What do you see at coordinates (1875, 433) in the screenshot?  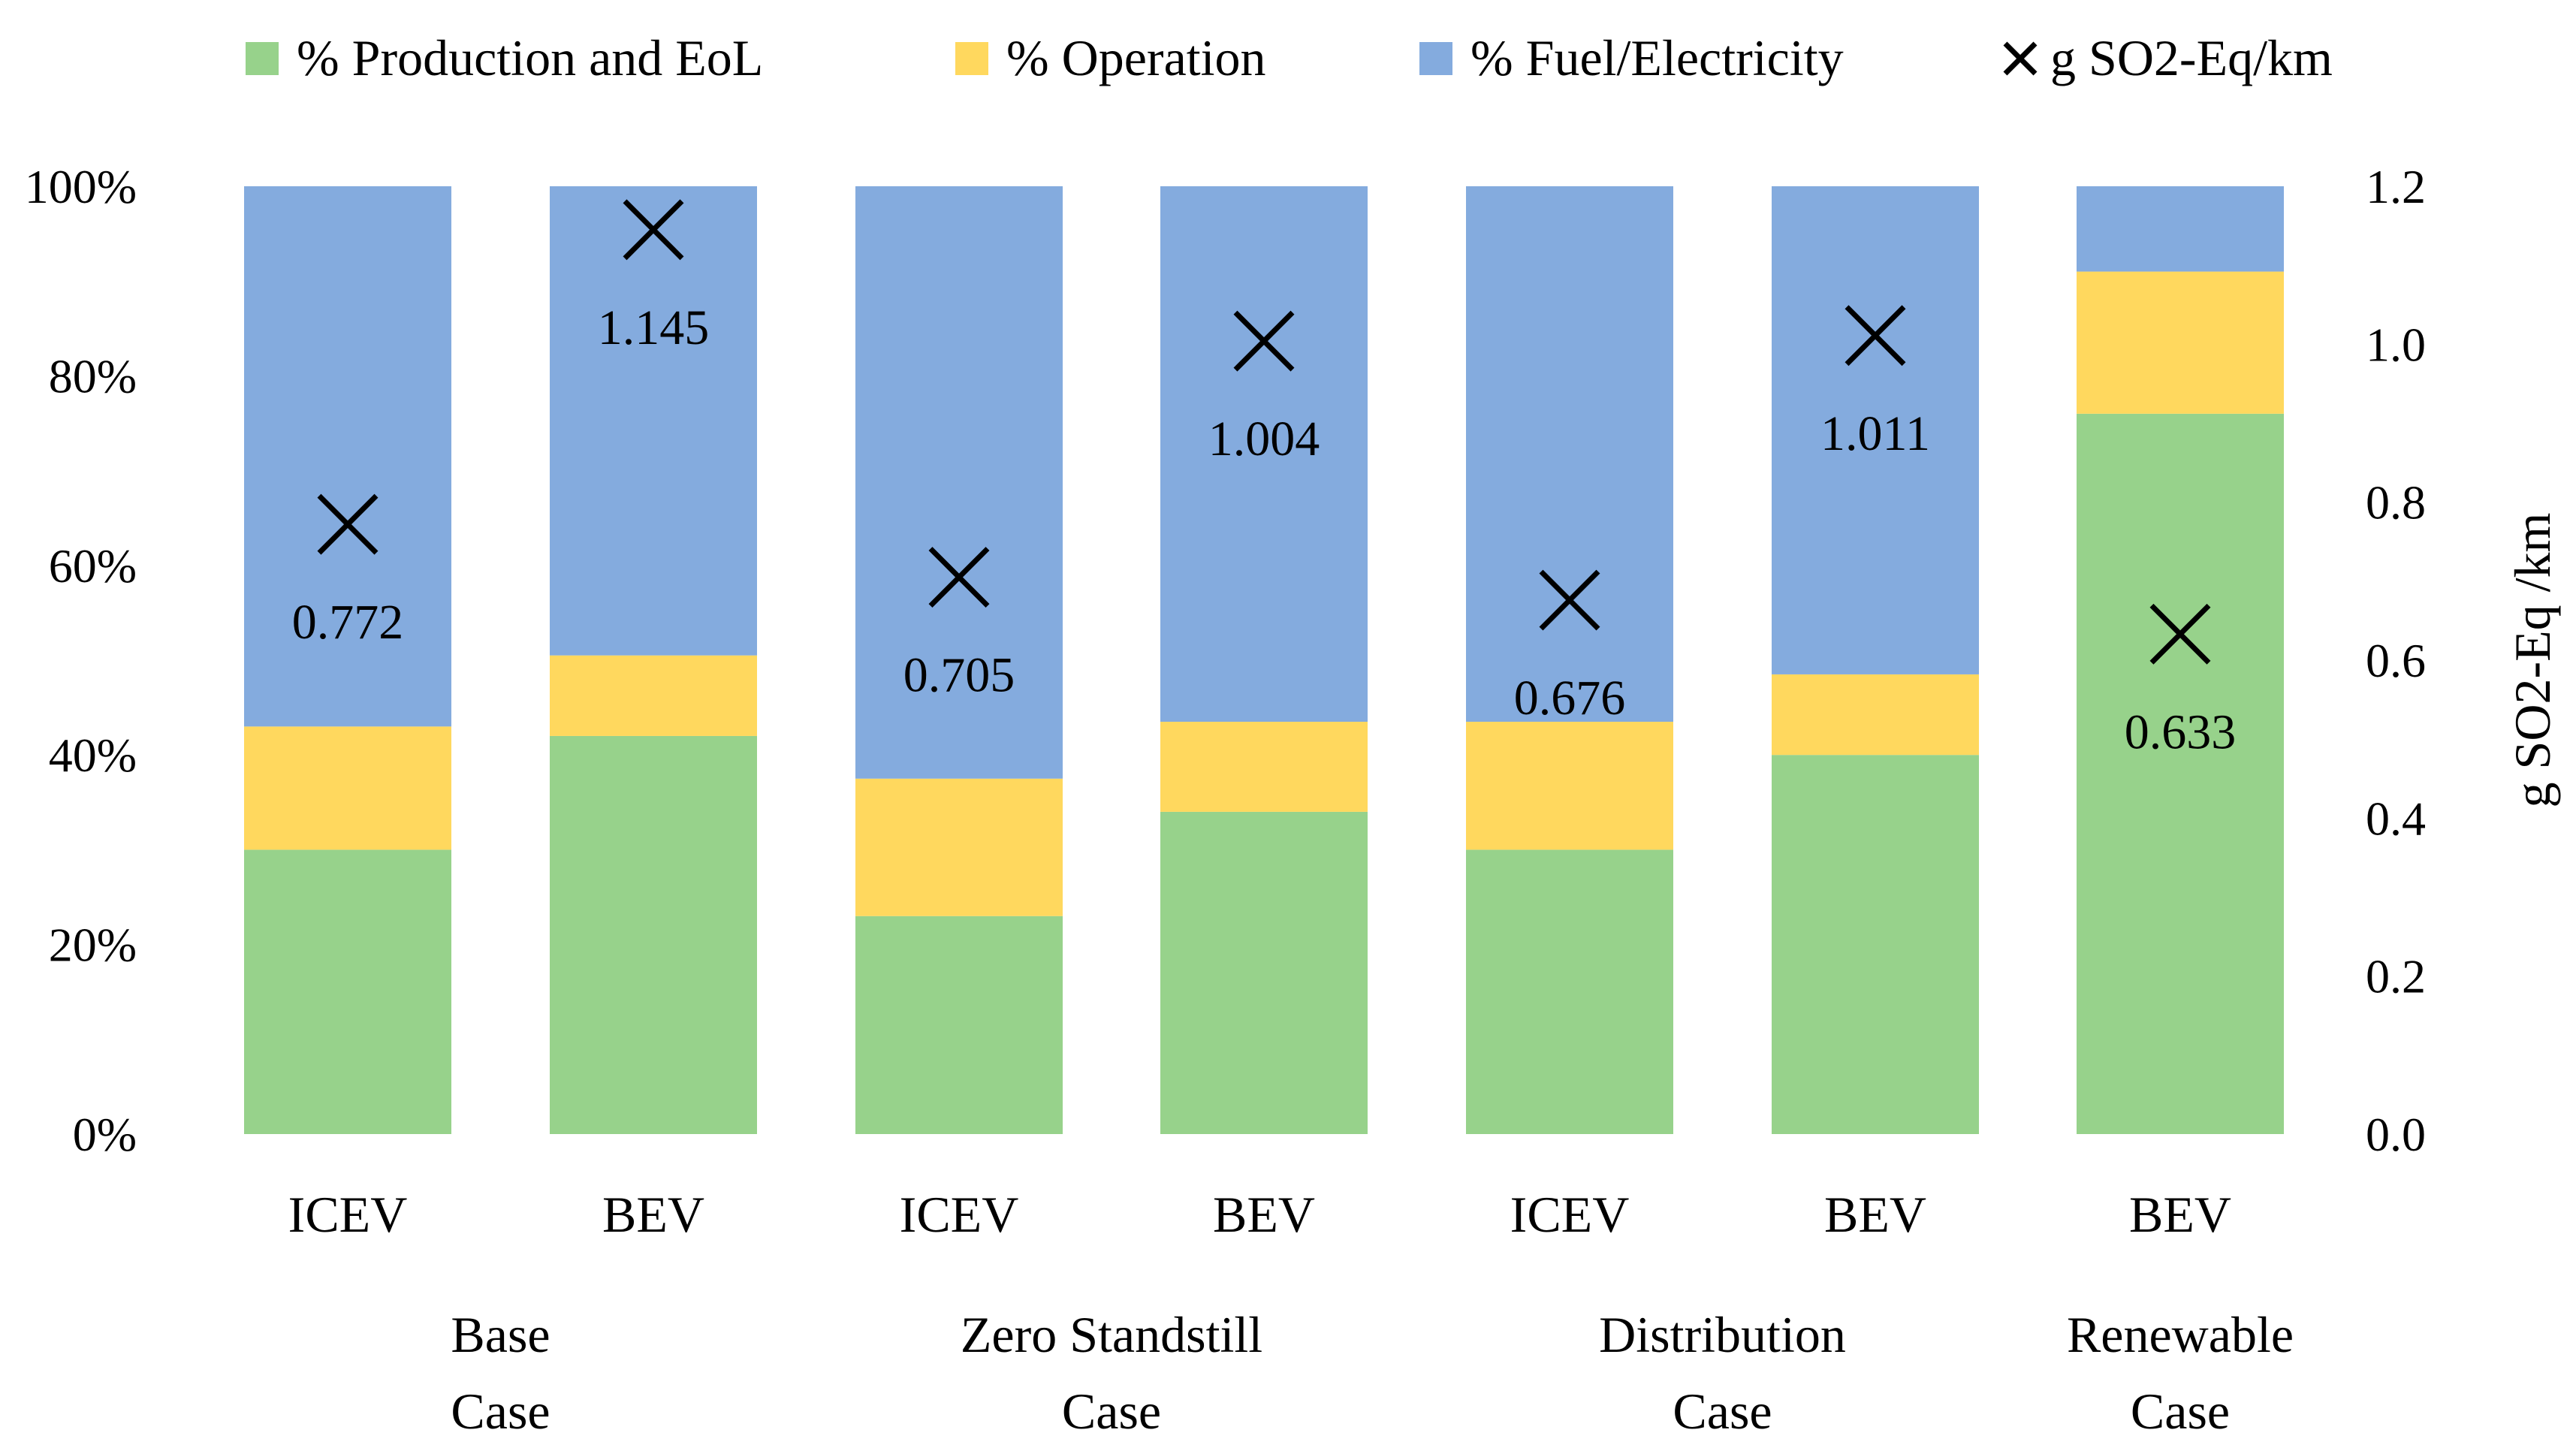 I see `data-label: 1.011` at bounding box center [1875, 433].